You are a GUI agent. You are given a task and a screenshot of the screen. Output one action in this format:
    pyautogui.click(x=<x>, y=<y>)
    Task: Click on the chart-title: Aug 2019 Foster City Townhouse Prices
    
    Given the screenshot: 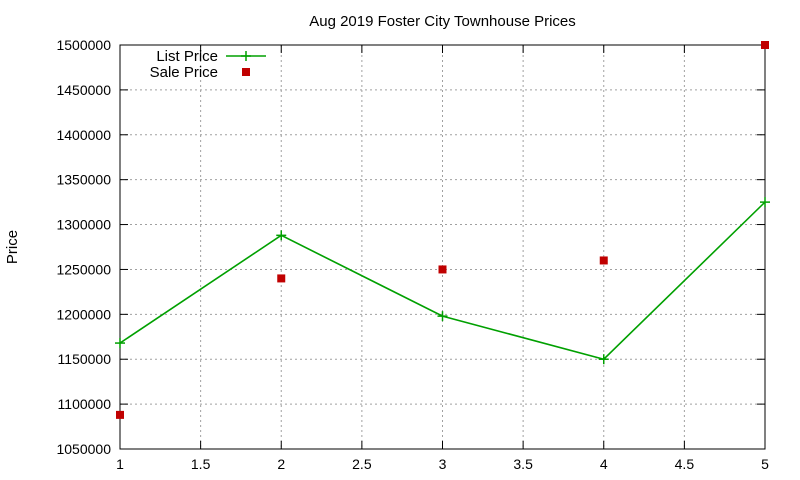 What is the action you would take?
    pyautogui.click(x=442, y=21)
    